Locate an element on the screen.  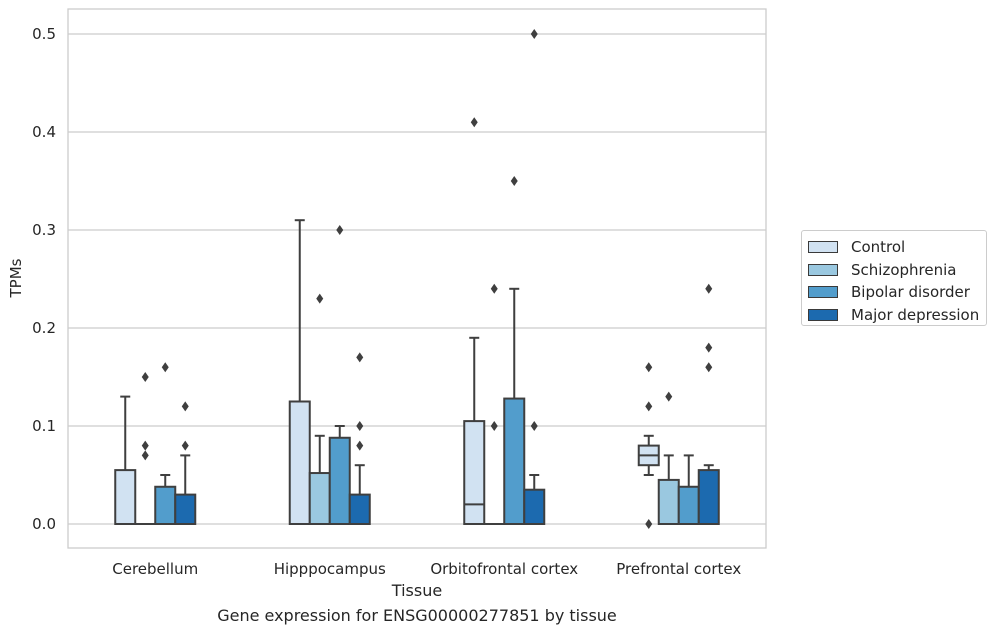
x-tick-label: Cerebellum is located at coordinates (155, 569).